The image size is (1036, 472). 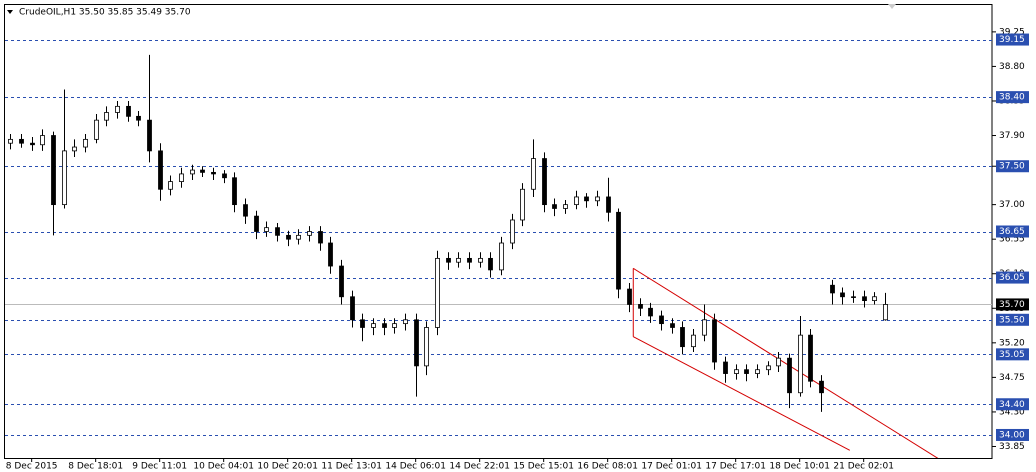 What do you see at coordinates (351, 467) in the screenshot?
I see `x-tick-label: 11 Dec 13:01` at bounding box center [351, 467].